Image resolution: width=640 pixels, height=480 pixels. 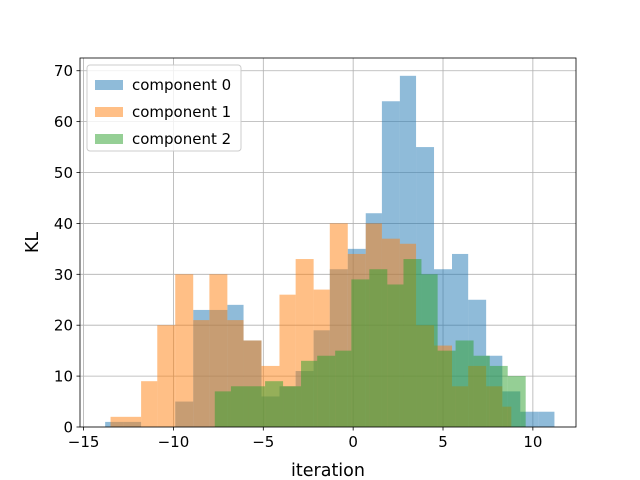 What do you see at coordinates (181, 139) in the screenshot?
I see `legend-label: component 2` at bounding box center [181, 139].